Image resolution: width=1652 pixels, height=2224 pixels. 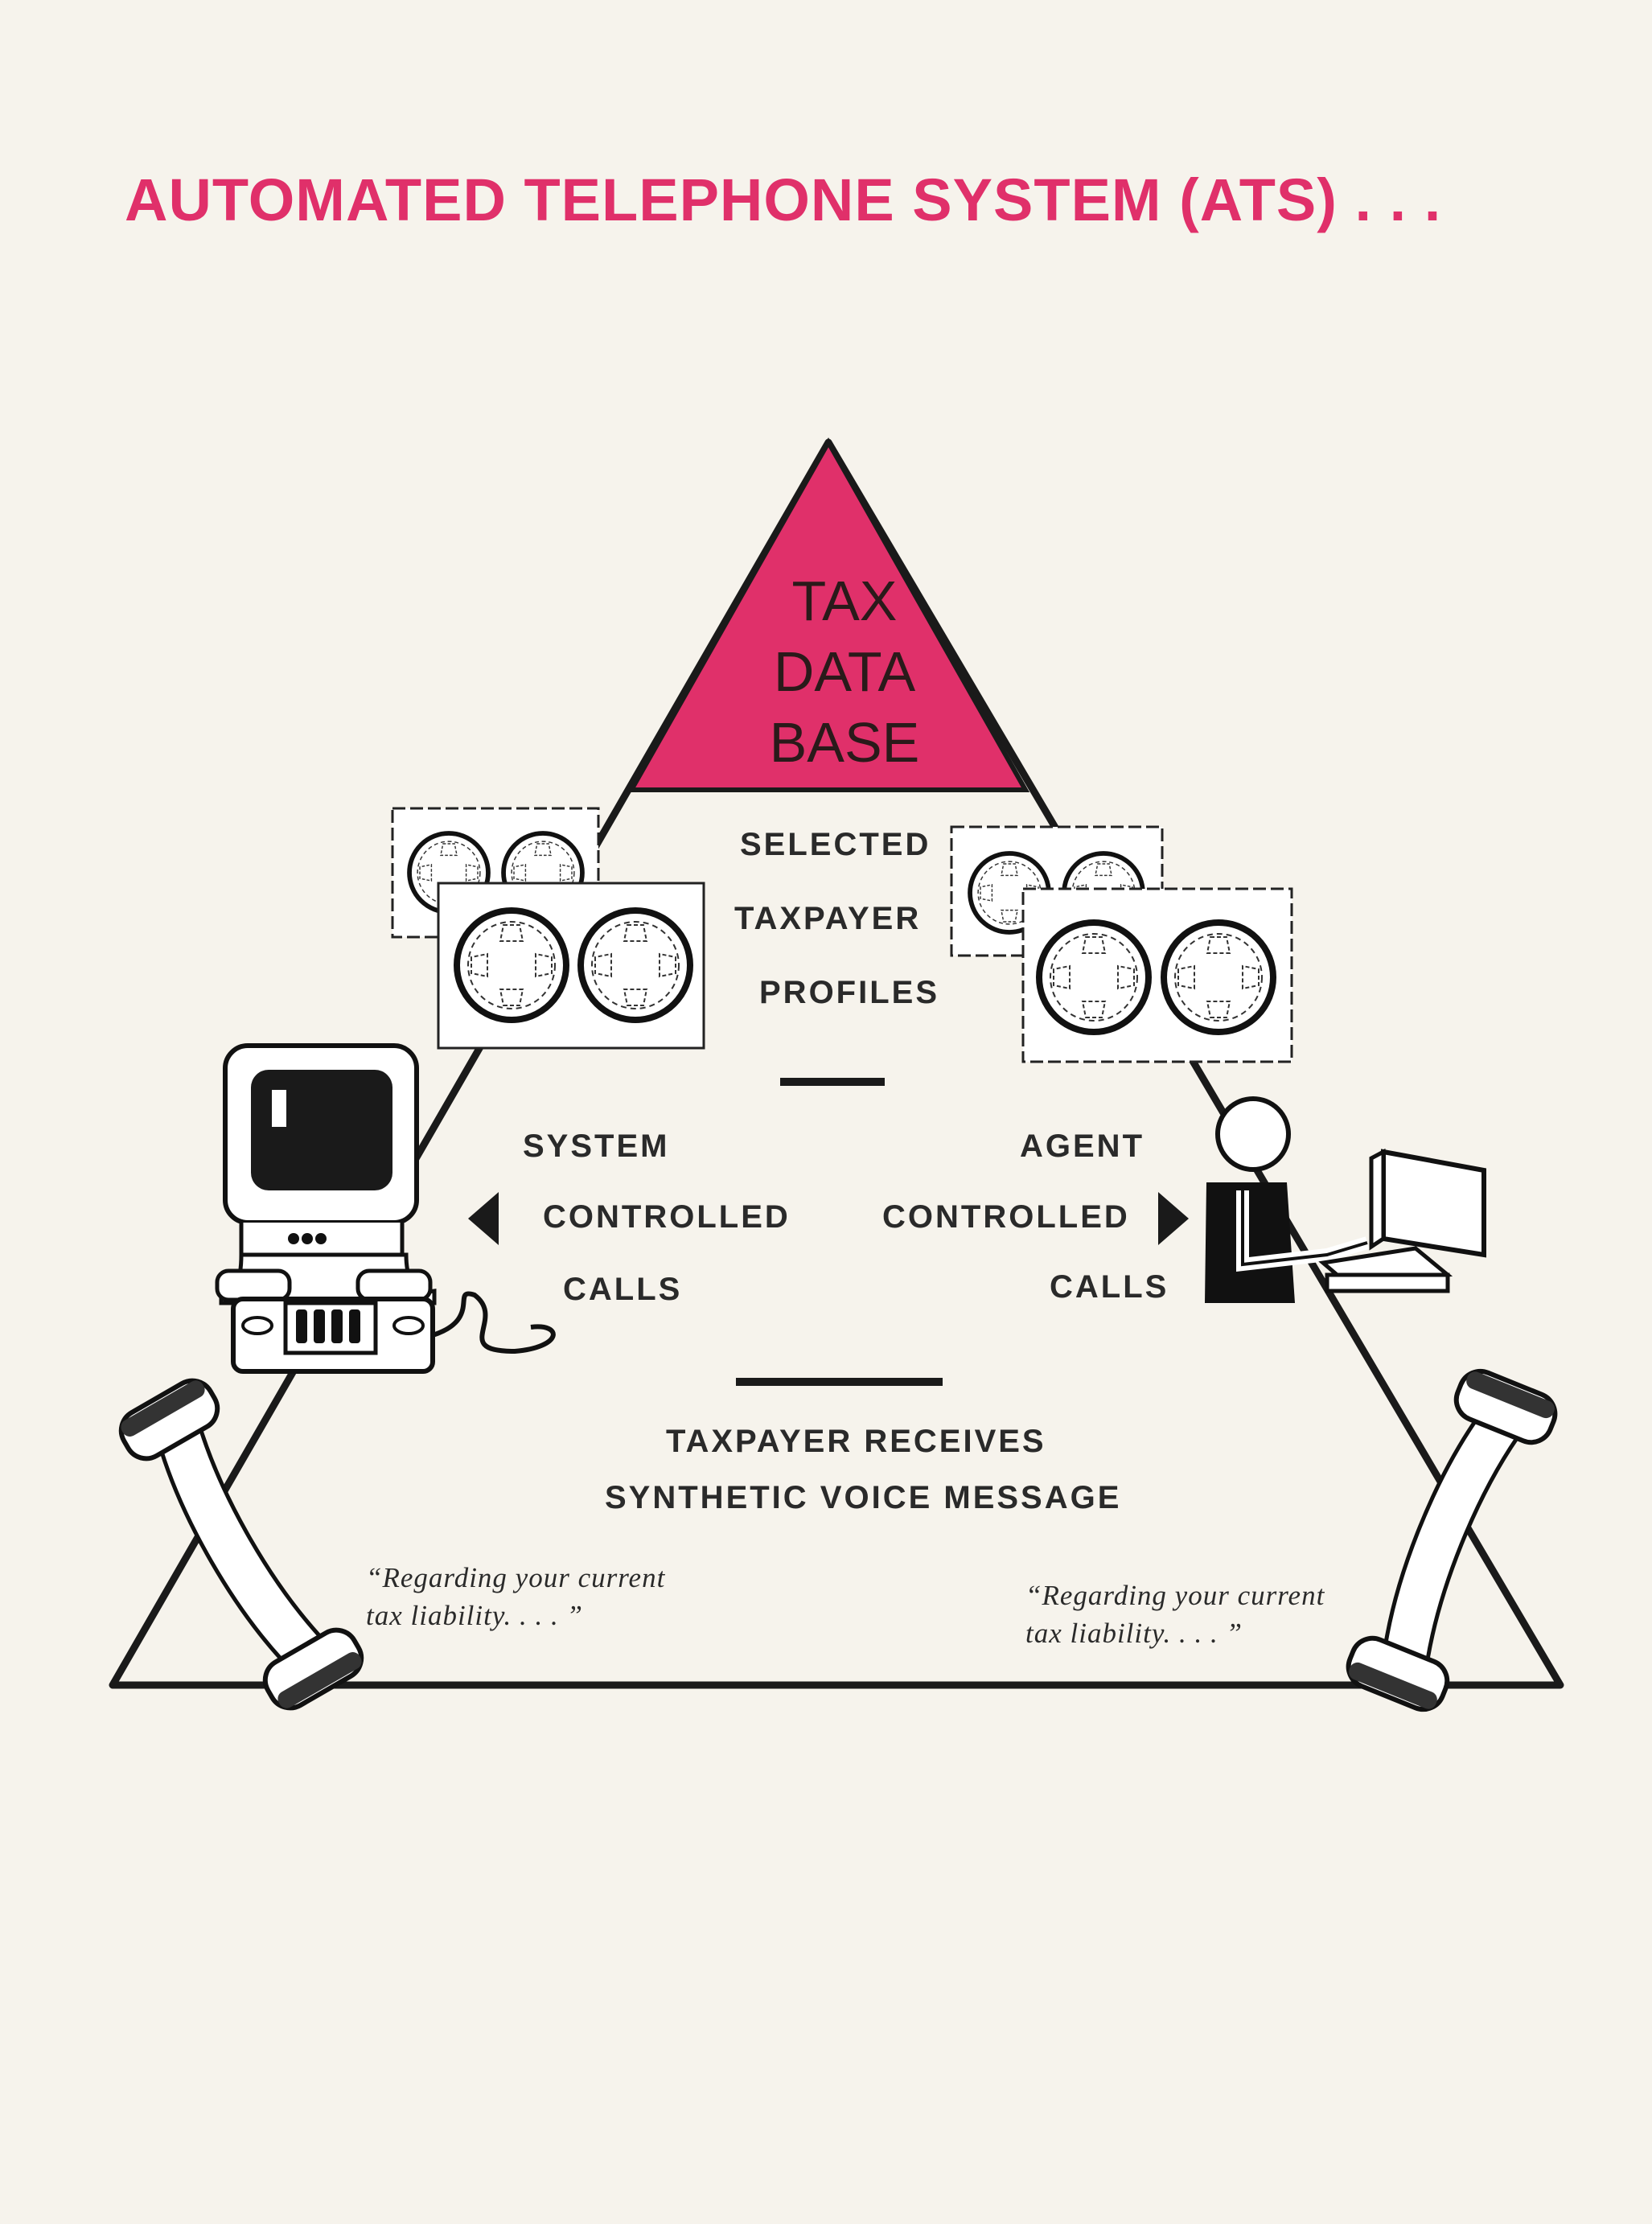 What do you see at coordinates (483, 1218) in the screenshot?
I see `left-arrow-icon` at bounding box center [483, 1218].